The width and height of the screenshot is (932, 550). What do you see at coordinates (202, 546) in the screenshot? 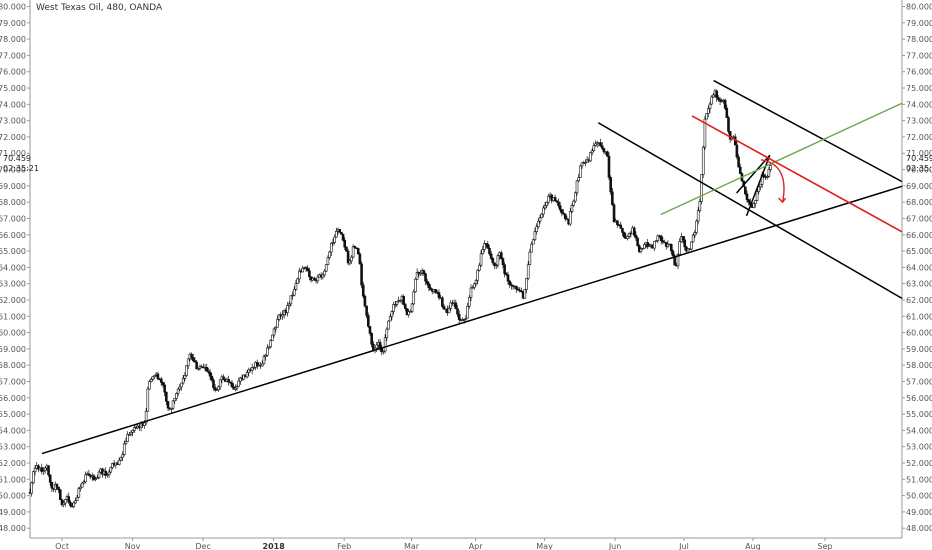
I see `x-tick-label: Dec` at bounding box center [202, 546].